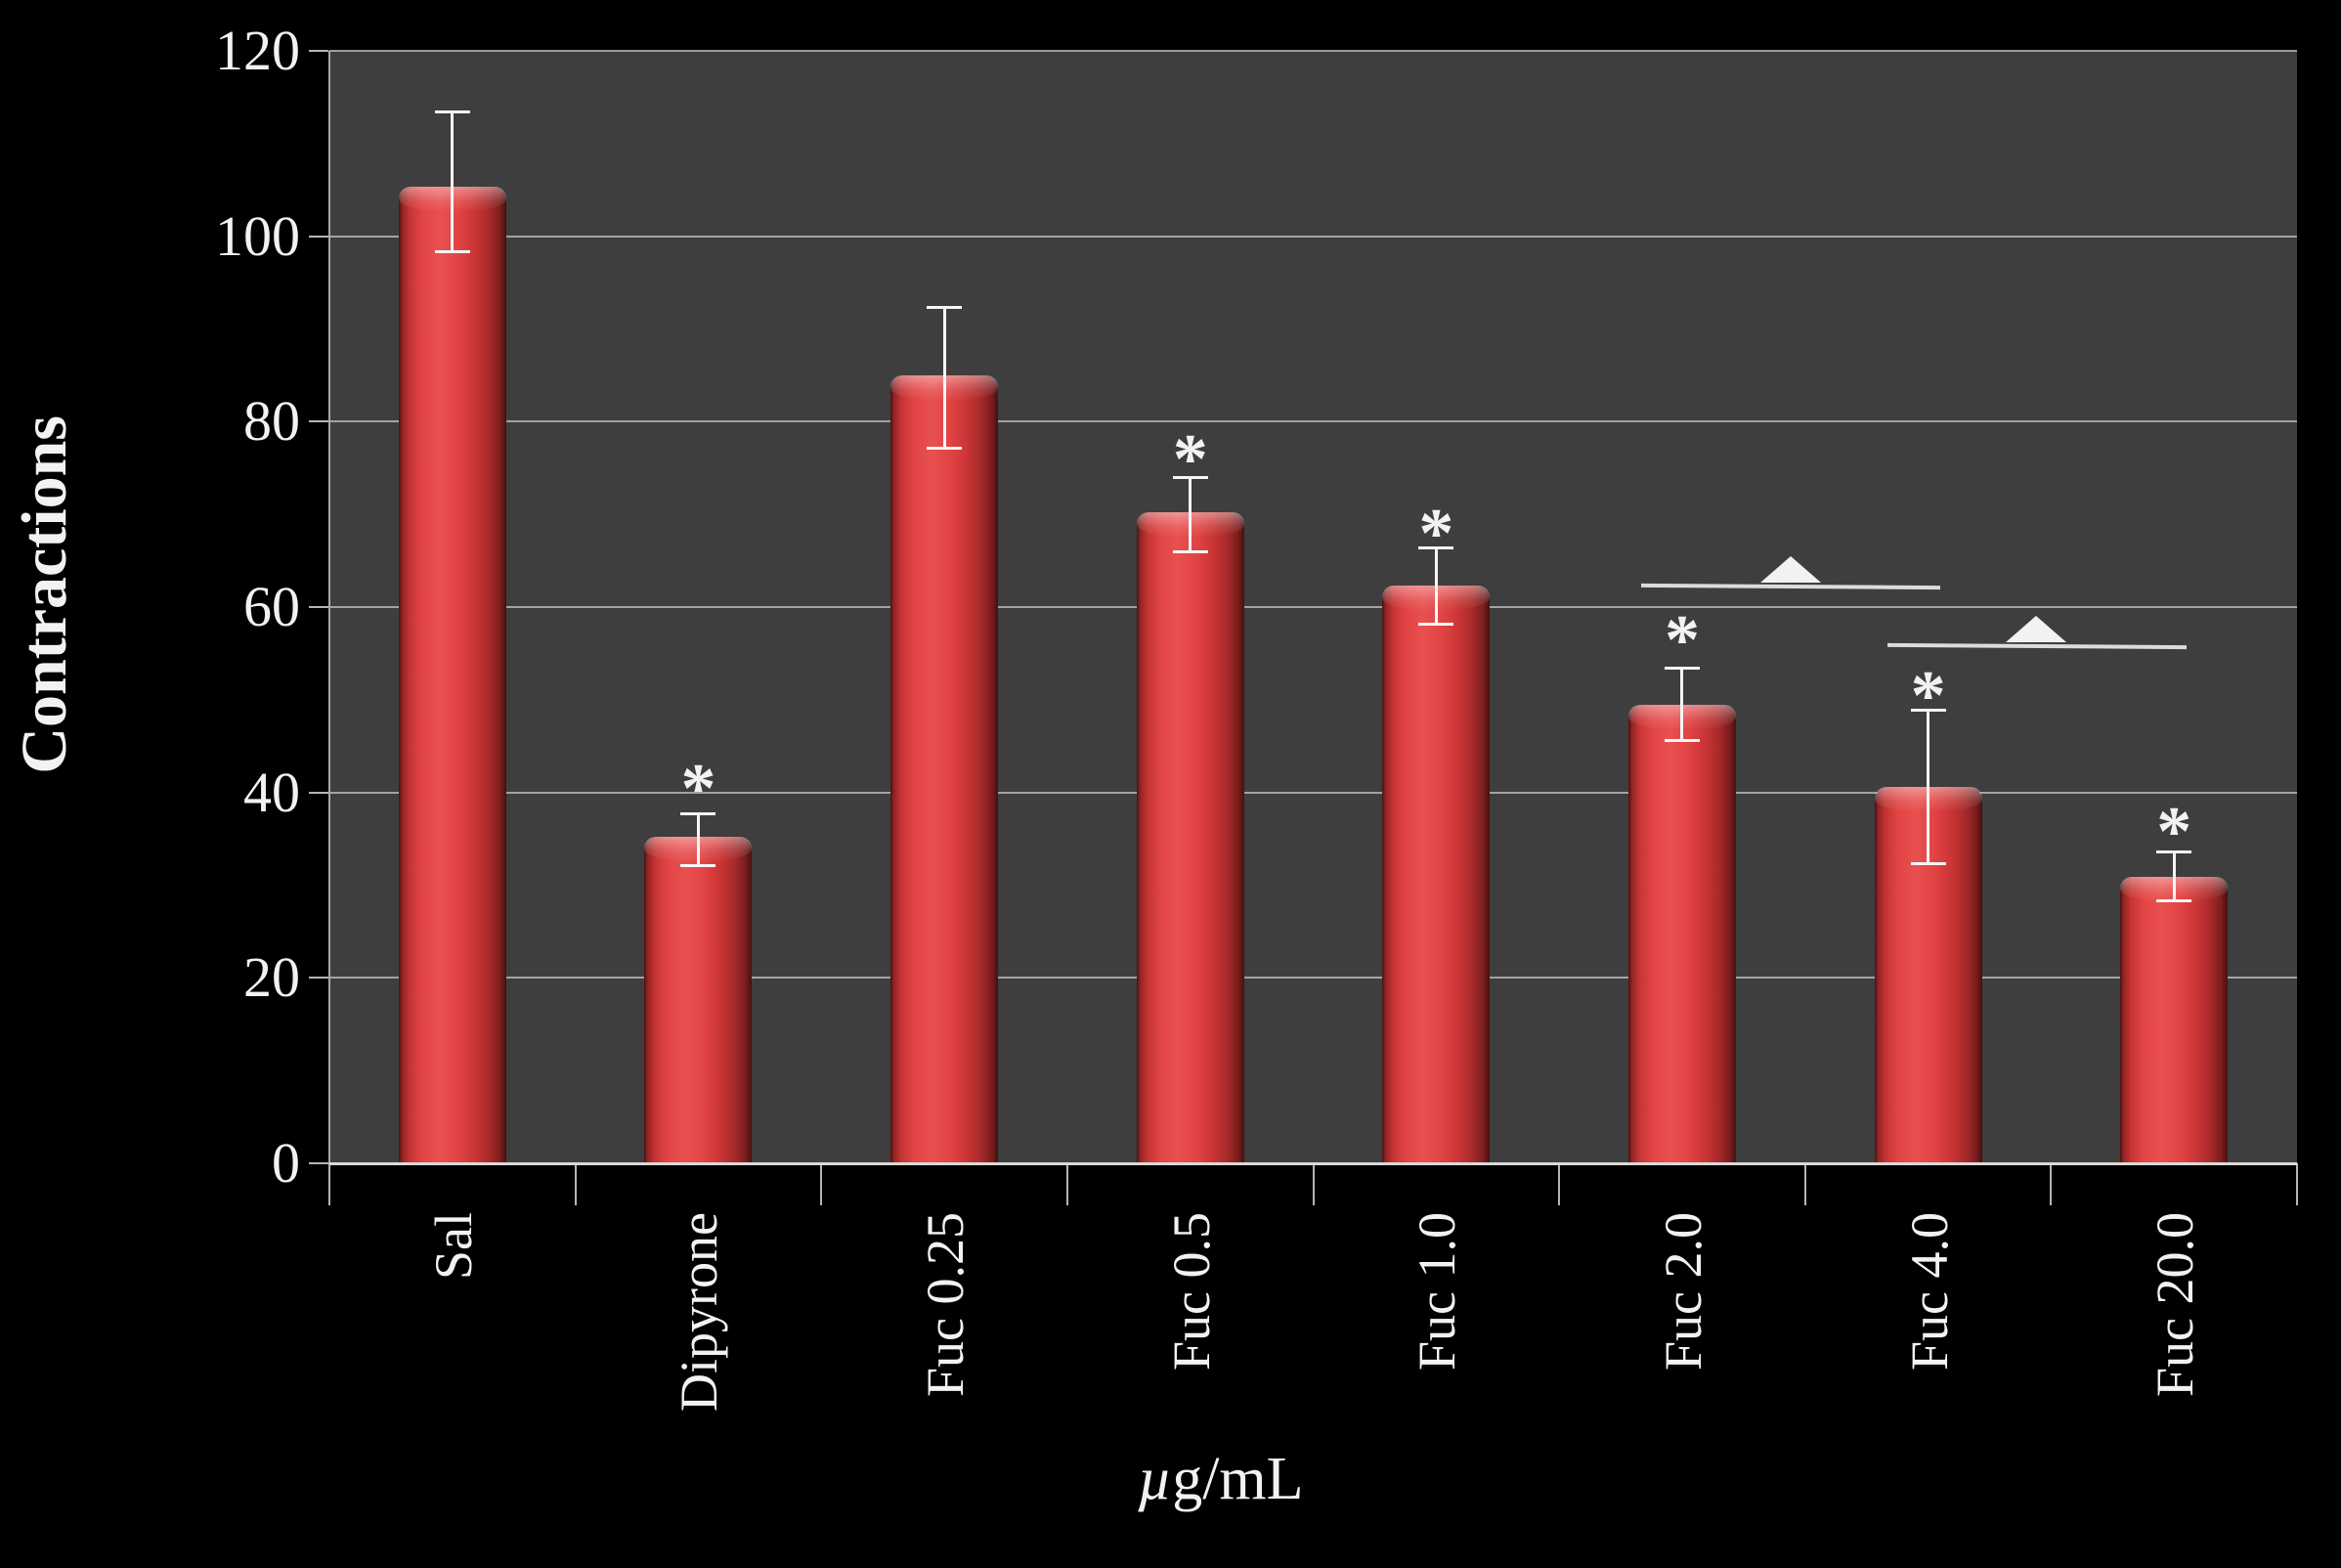 Image resolution: width=2341 pixels, height=1568 pixels. What do you see at coordinates (452, 675) in the screenshot?
I see `bar-Sal` at bounding box center [452, 675].